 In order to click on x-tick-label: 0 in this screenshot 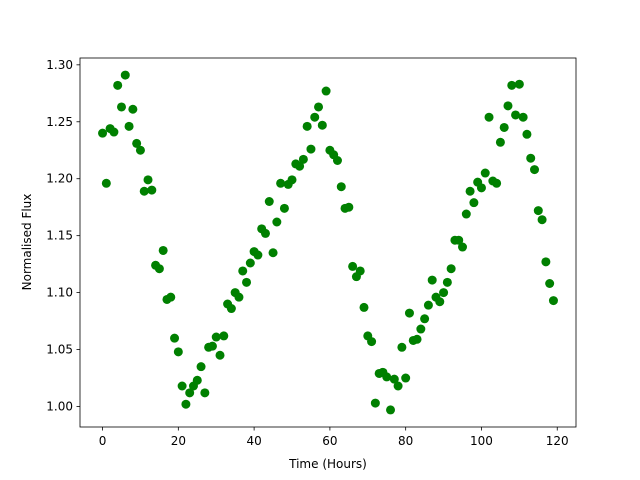, I will do `click(103, 441)`.